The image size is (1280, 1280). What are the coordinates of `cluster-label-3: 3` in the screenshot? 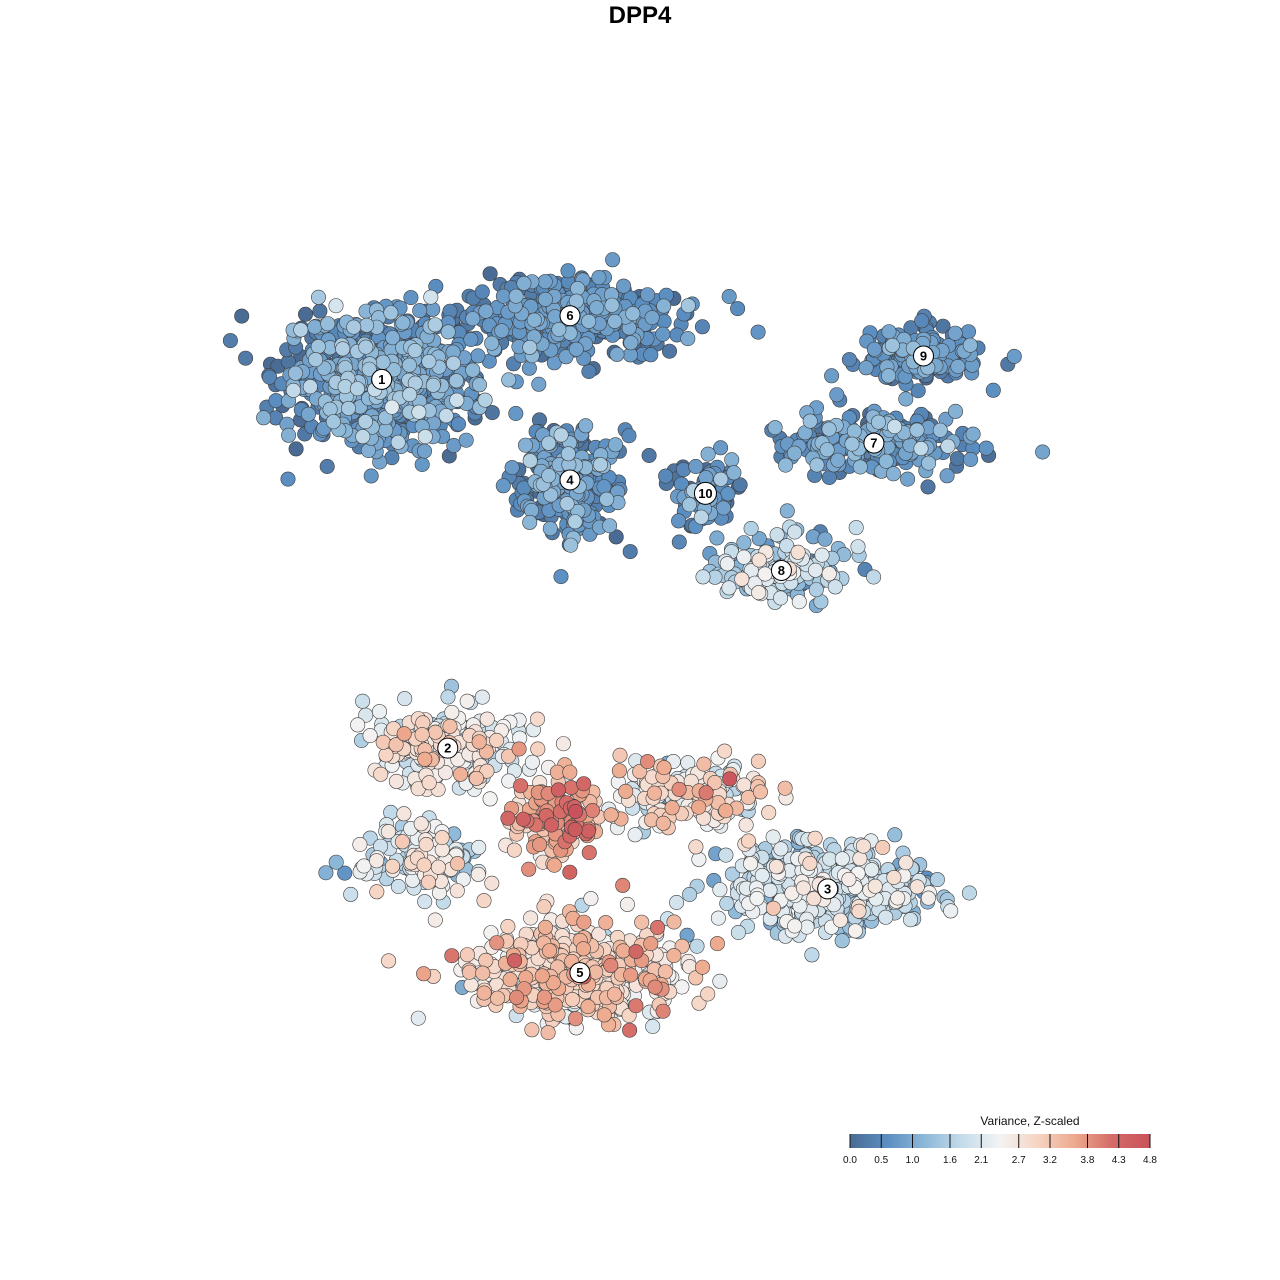 It's located at (828, 889).